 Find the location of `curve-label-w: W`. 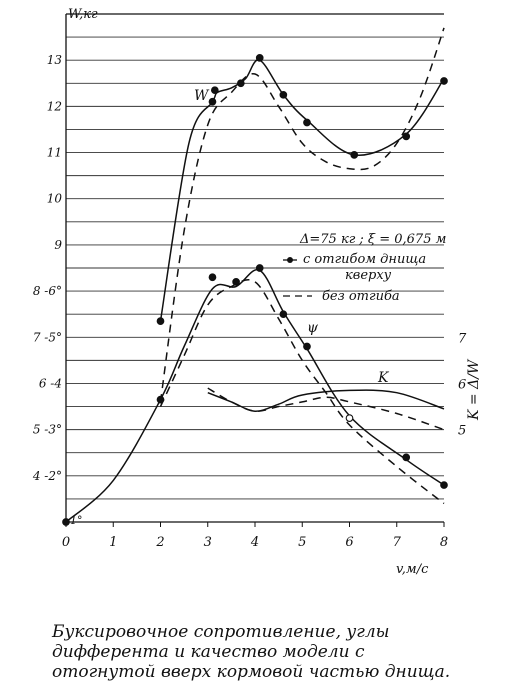

curve-label-w: W is located at coordinates (202, 96).